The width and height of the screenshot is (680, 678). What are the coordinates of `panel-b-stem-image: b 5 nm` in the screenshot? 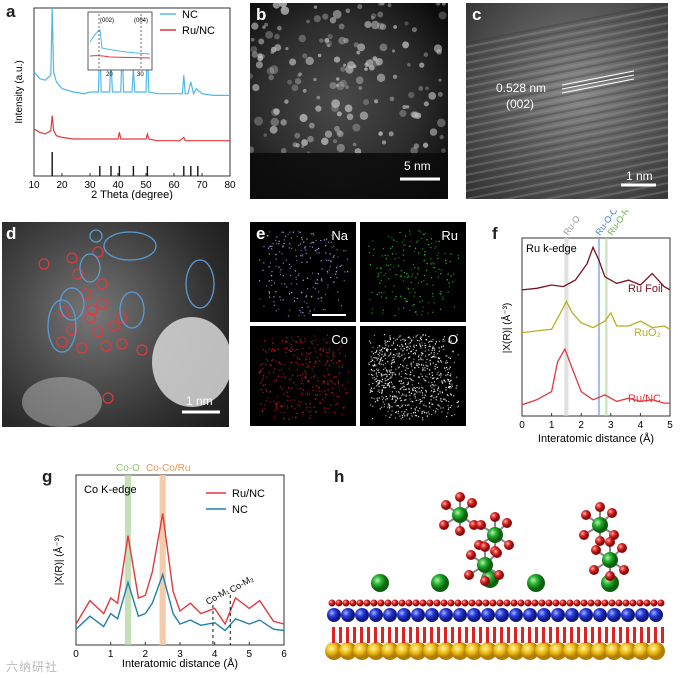 It's located at (349, 101).